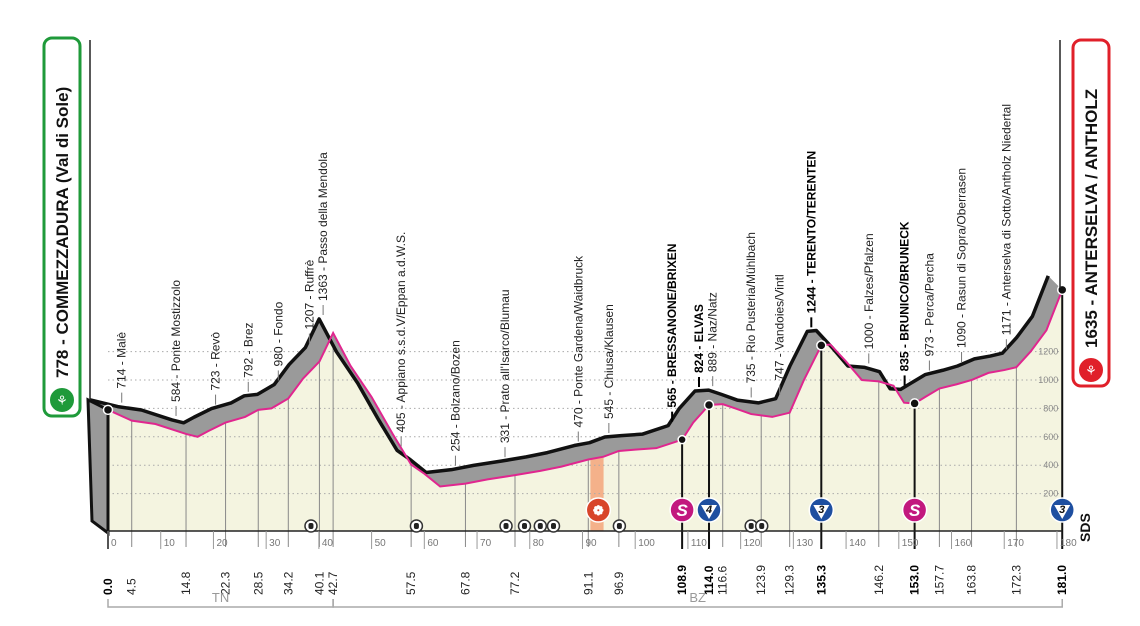  What do you see at coordinates (699, 543) in the screenshot?
I see `x-tick-label: 110` at bounding box center [699, 543].